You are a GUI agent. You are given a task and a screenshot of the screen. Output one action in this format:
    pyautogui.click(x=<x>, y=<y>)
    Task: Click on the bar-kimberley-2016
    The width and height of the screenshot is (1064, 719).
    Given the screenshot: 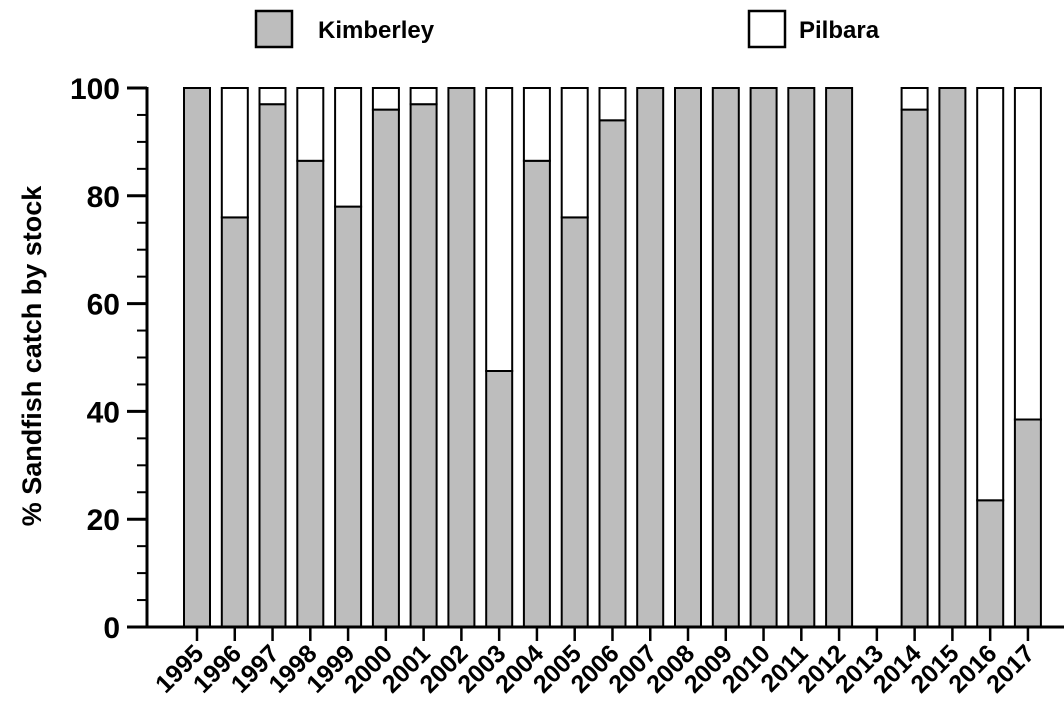 What is the action you would take?
    pyautogui.click(x=990, y=563)
    